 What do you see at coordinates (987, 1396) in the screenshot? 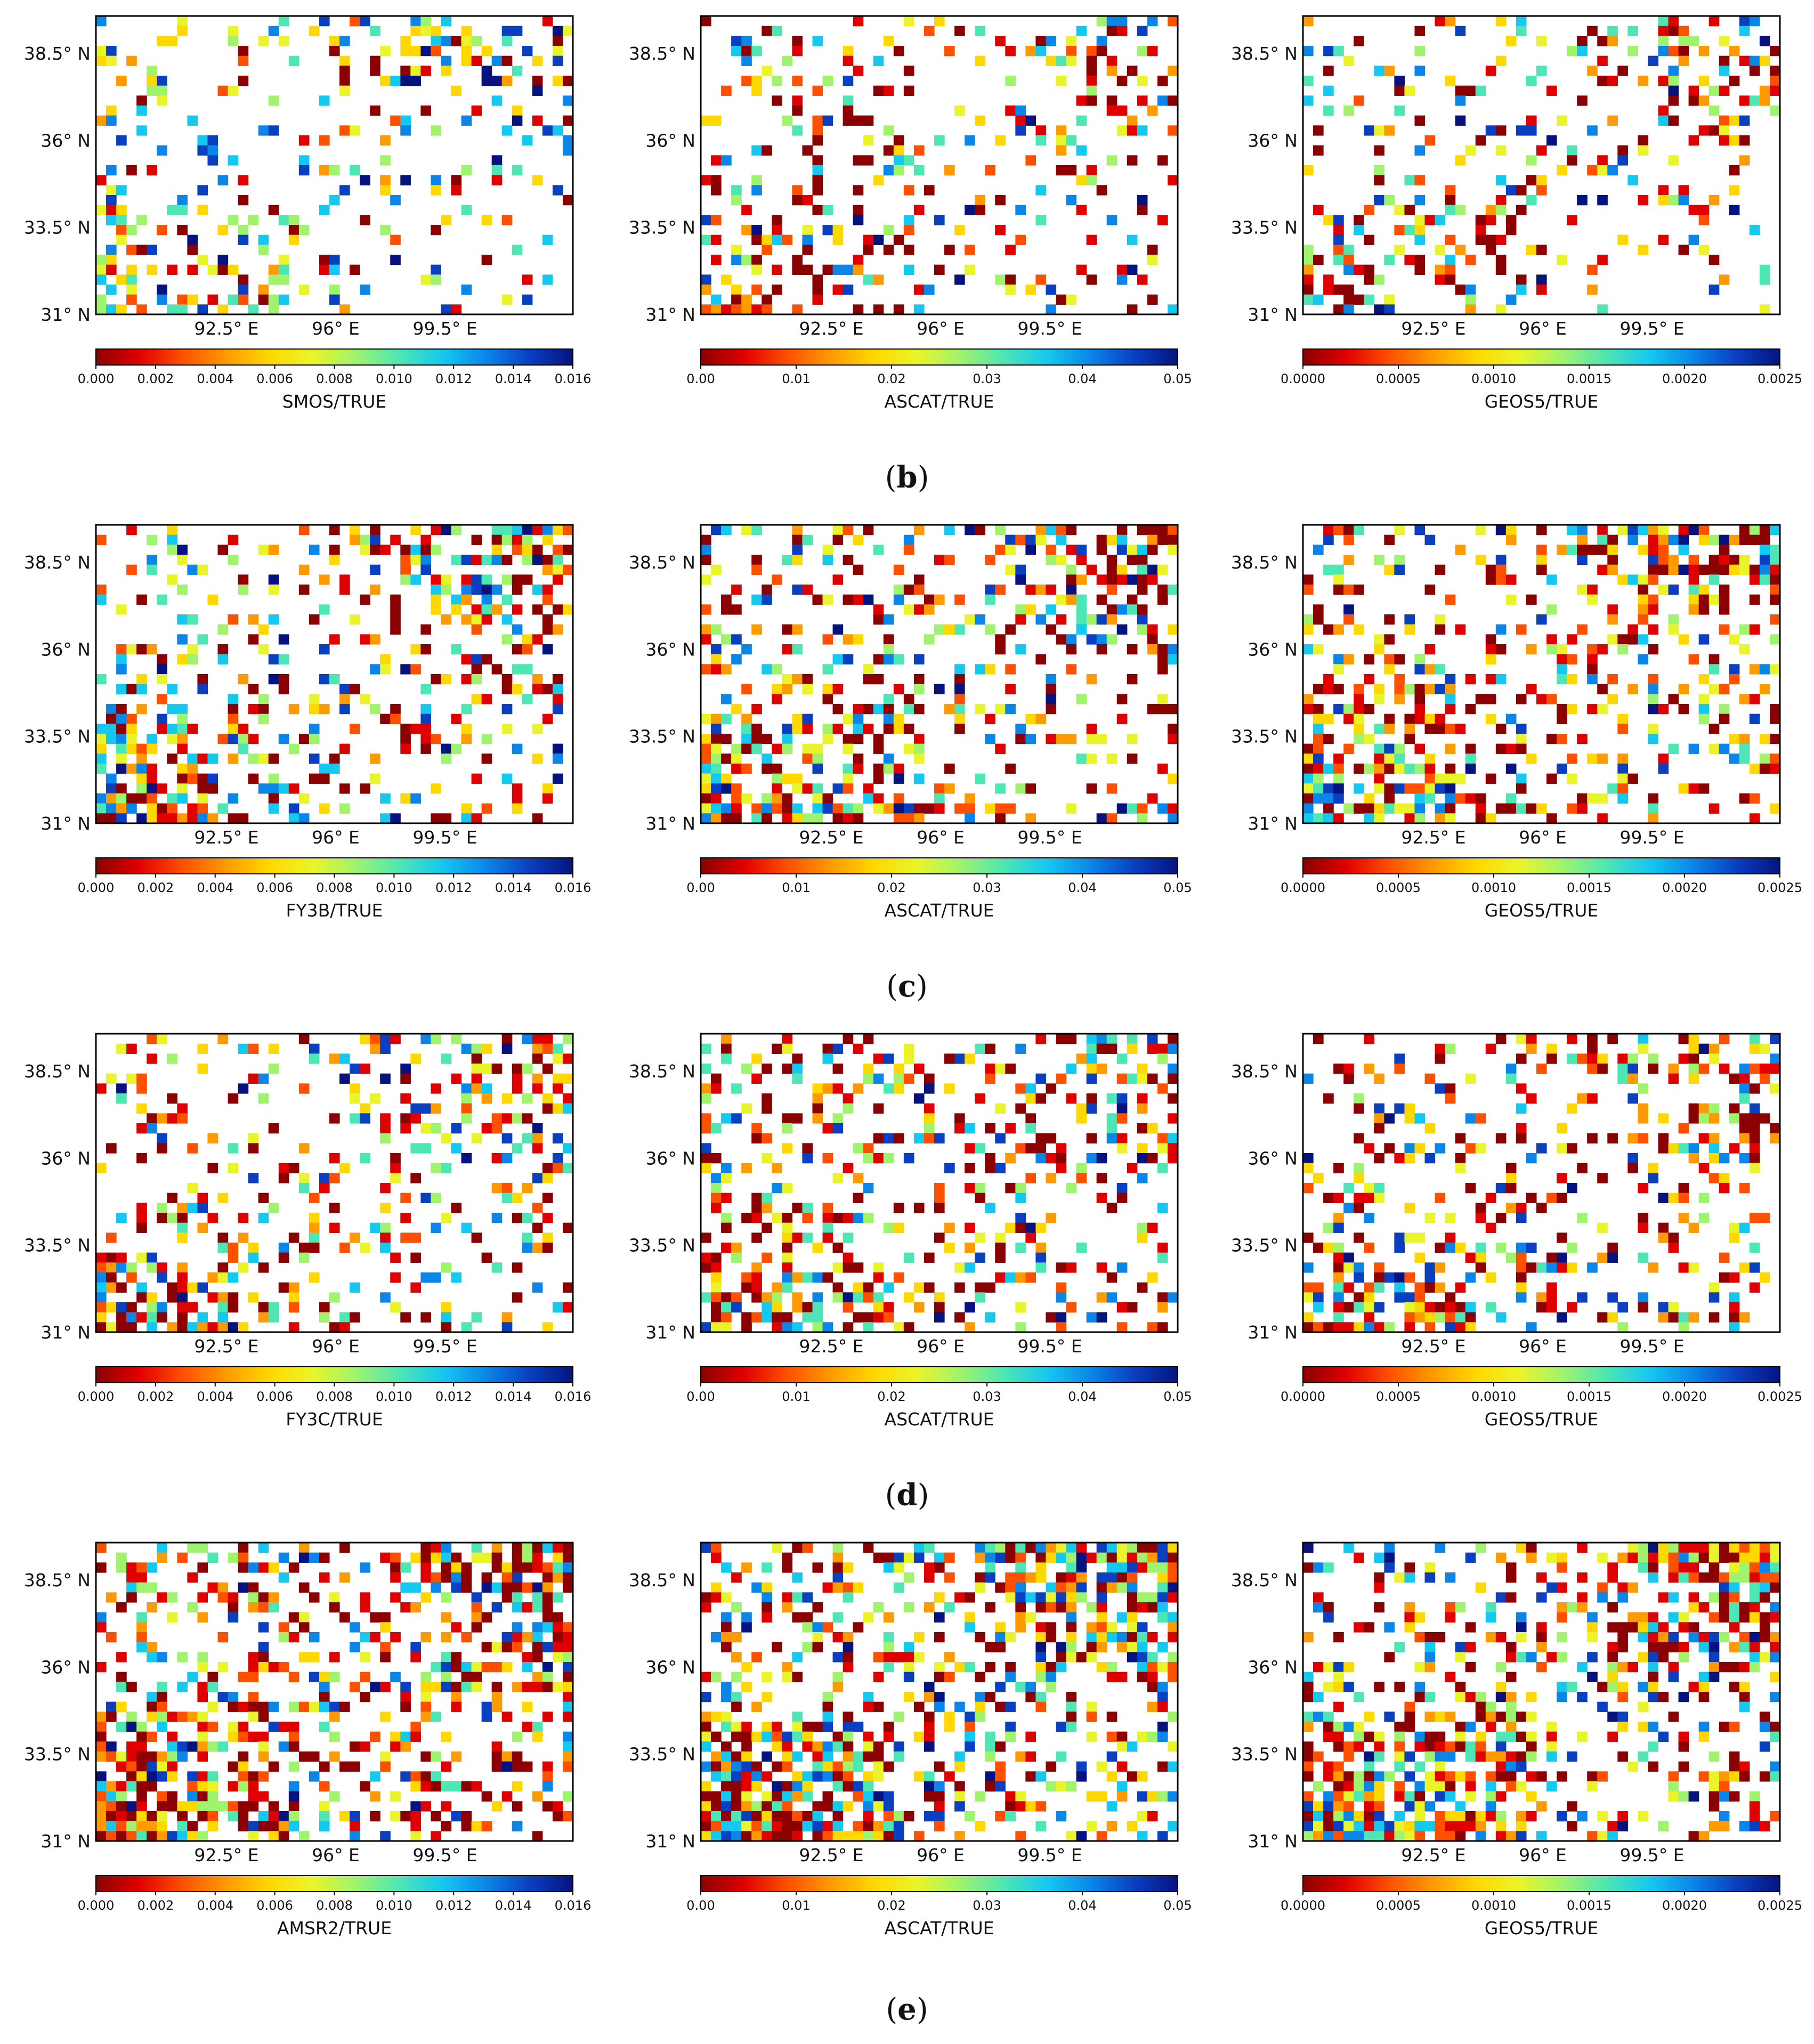
I see `colorbar-tick-label: 0.03` at bounding box center [987, 1396].